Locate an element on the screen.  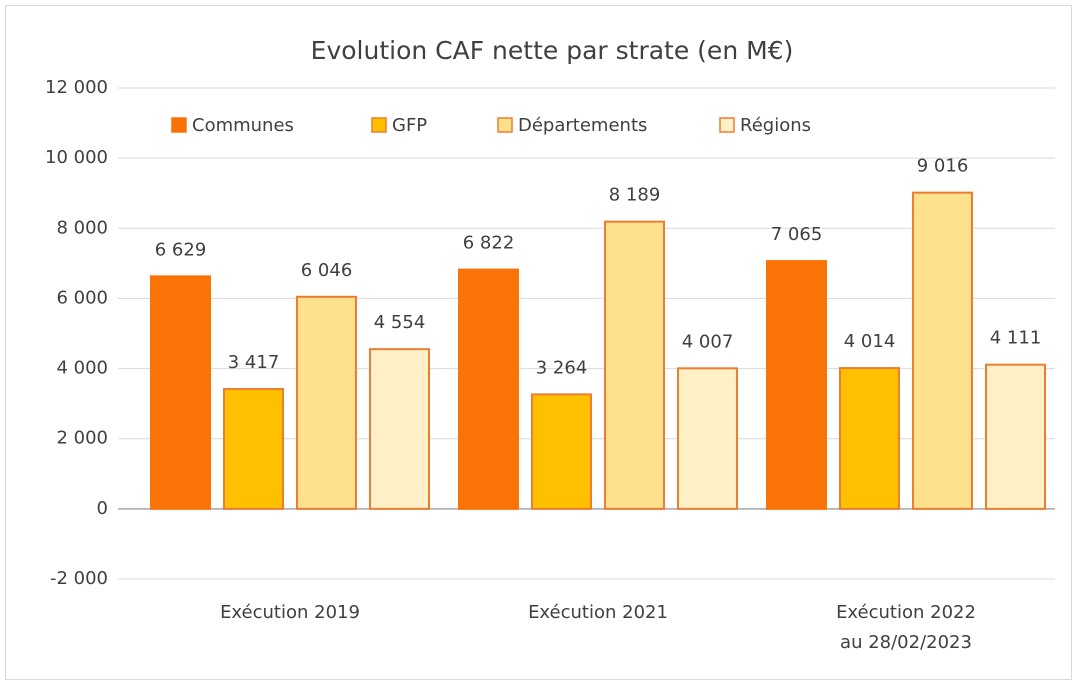
chart-title: Evolution CAF nette par strate (en M€) is located at coordinates (552, 50).